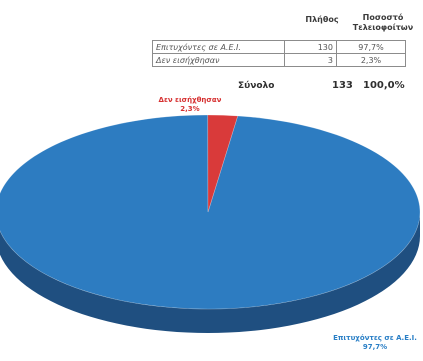 This screenshot has height=361, width=423. What do you see at coordinates (383, 27) in the screenshot?
I see `table-header-percent-line2: Τελειοφοίτων` at bounding box center [383, 27].